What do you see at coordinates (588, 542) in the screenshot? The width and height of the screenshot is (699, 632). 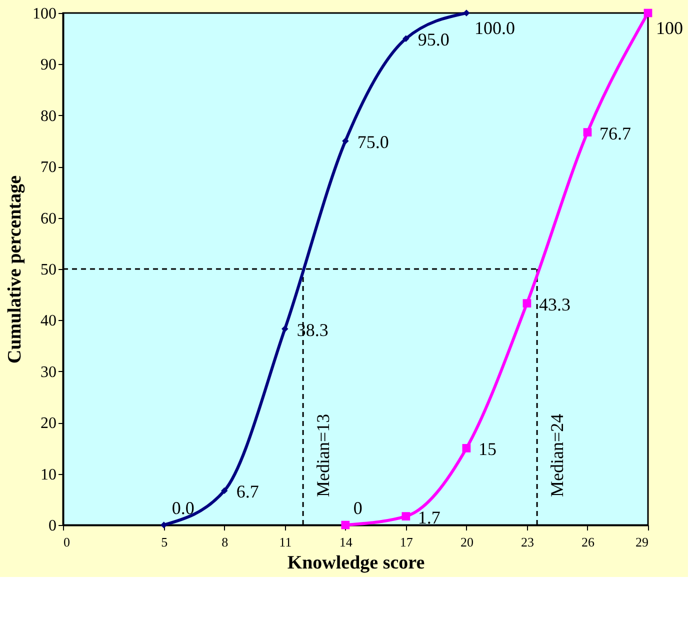 I see `x-tick-label: 26` at bounding box center [588, 542].